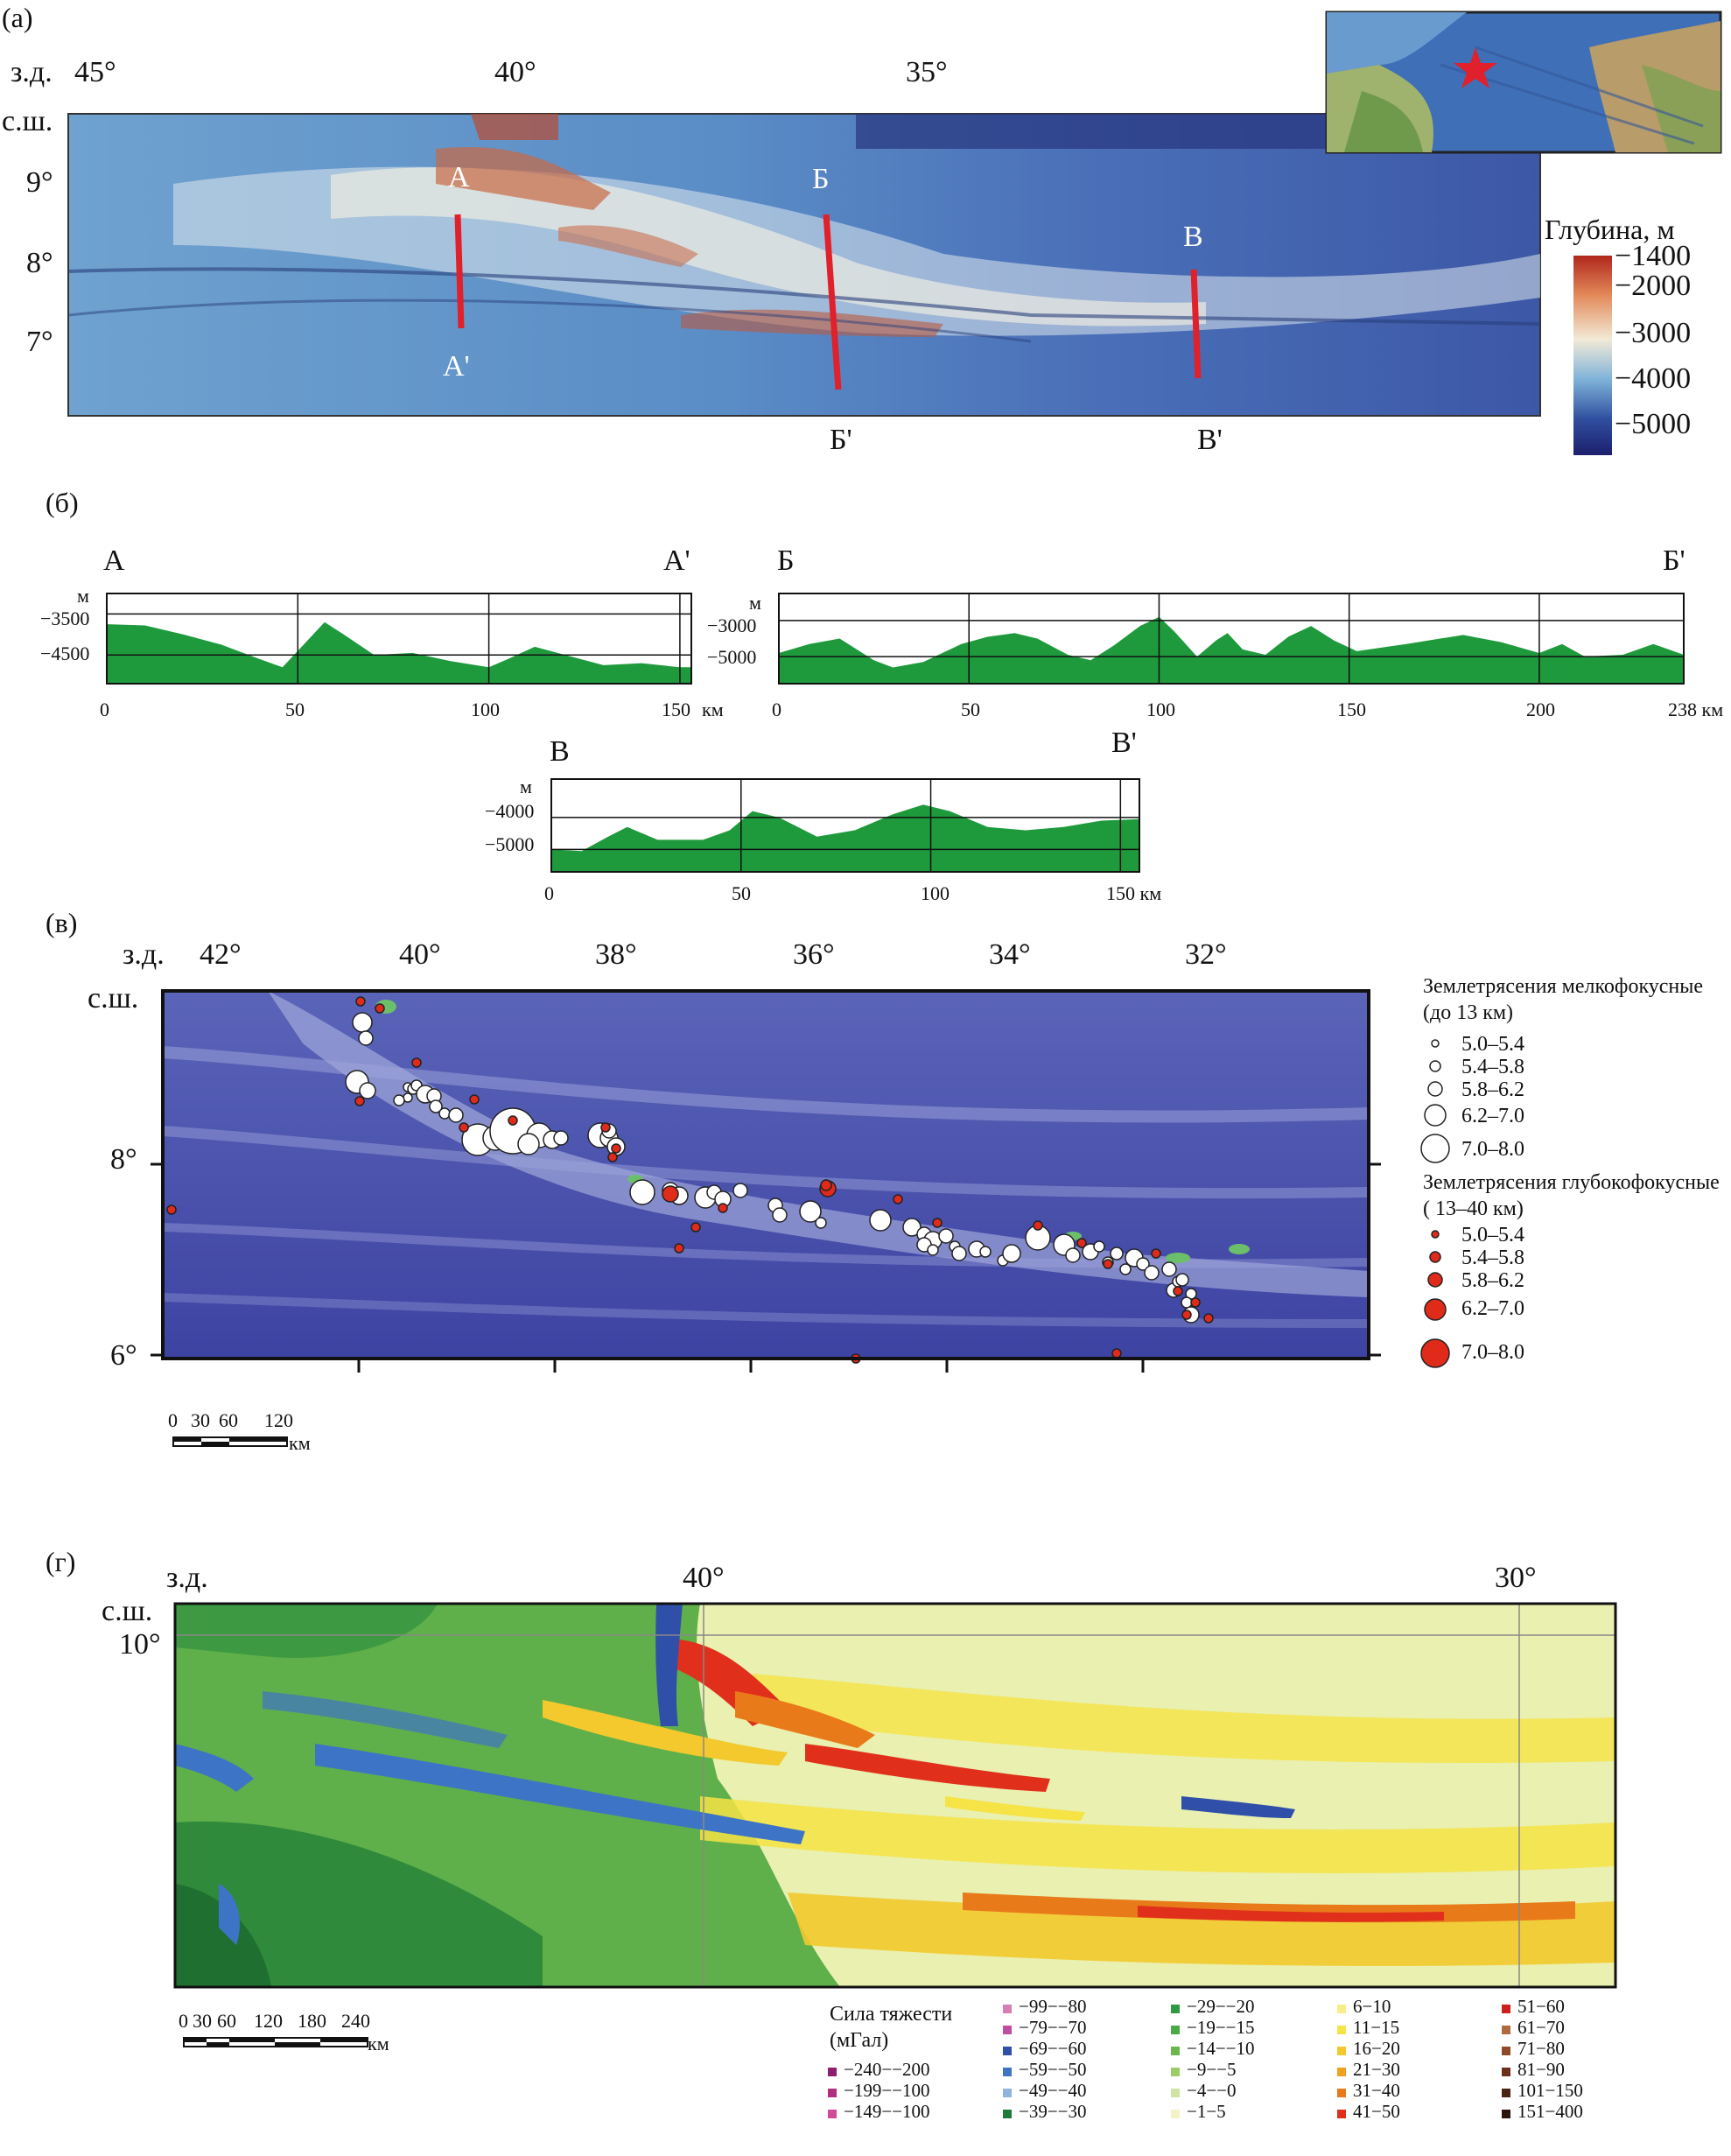  What do you see at coordinates (127, 1611) in the screenshot?
I see `lat-prefix-g: с.ш.` at bounding box center [127, 1611].